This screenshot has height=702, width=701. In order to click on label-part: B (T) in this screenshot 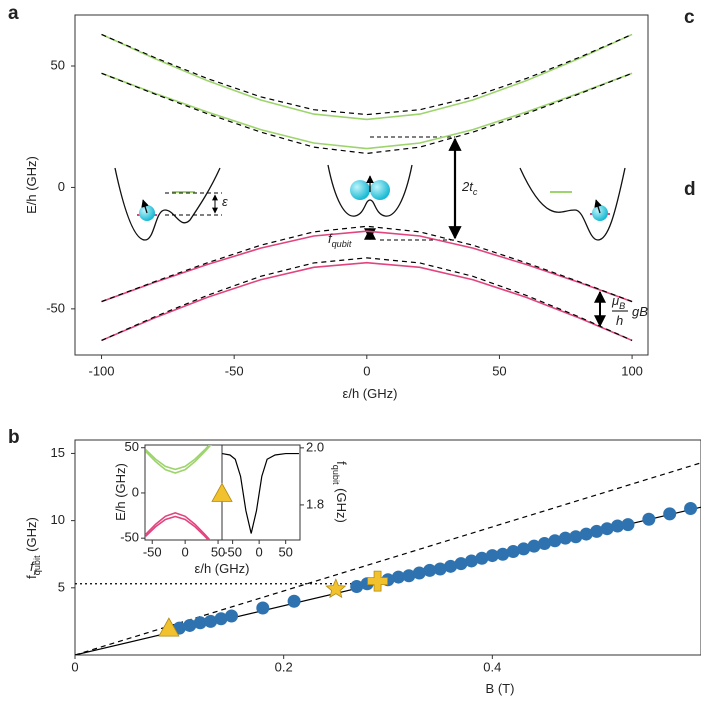, I will do `click(500, 688)`.